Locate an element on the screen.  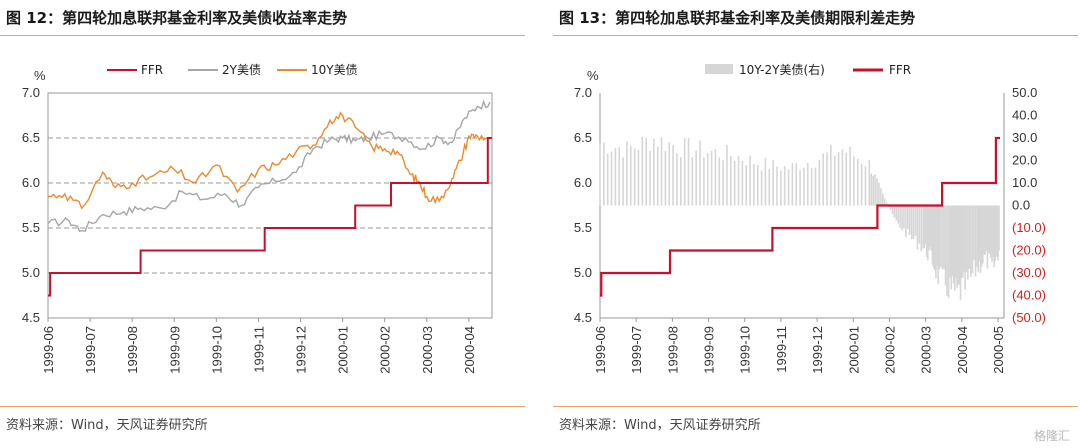
right-title-rule is located at coordinates (815, 35).